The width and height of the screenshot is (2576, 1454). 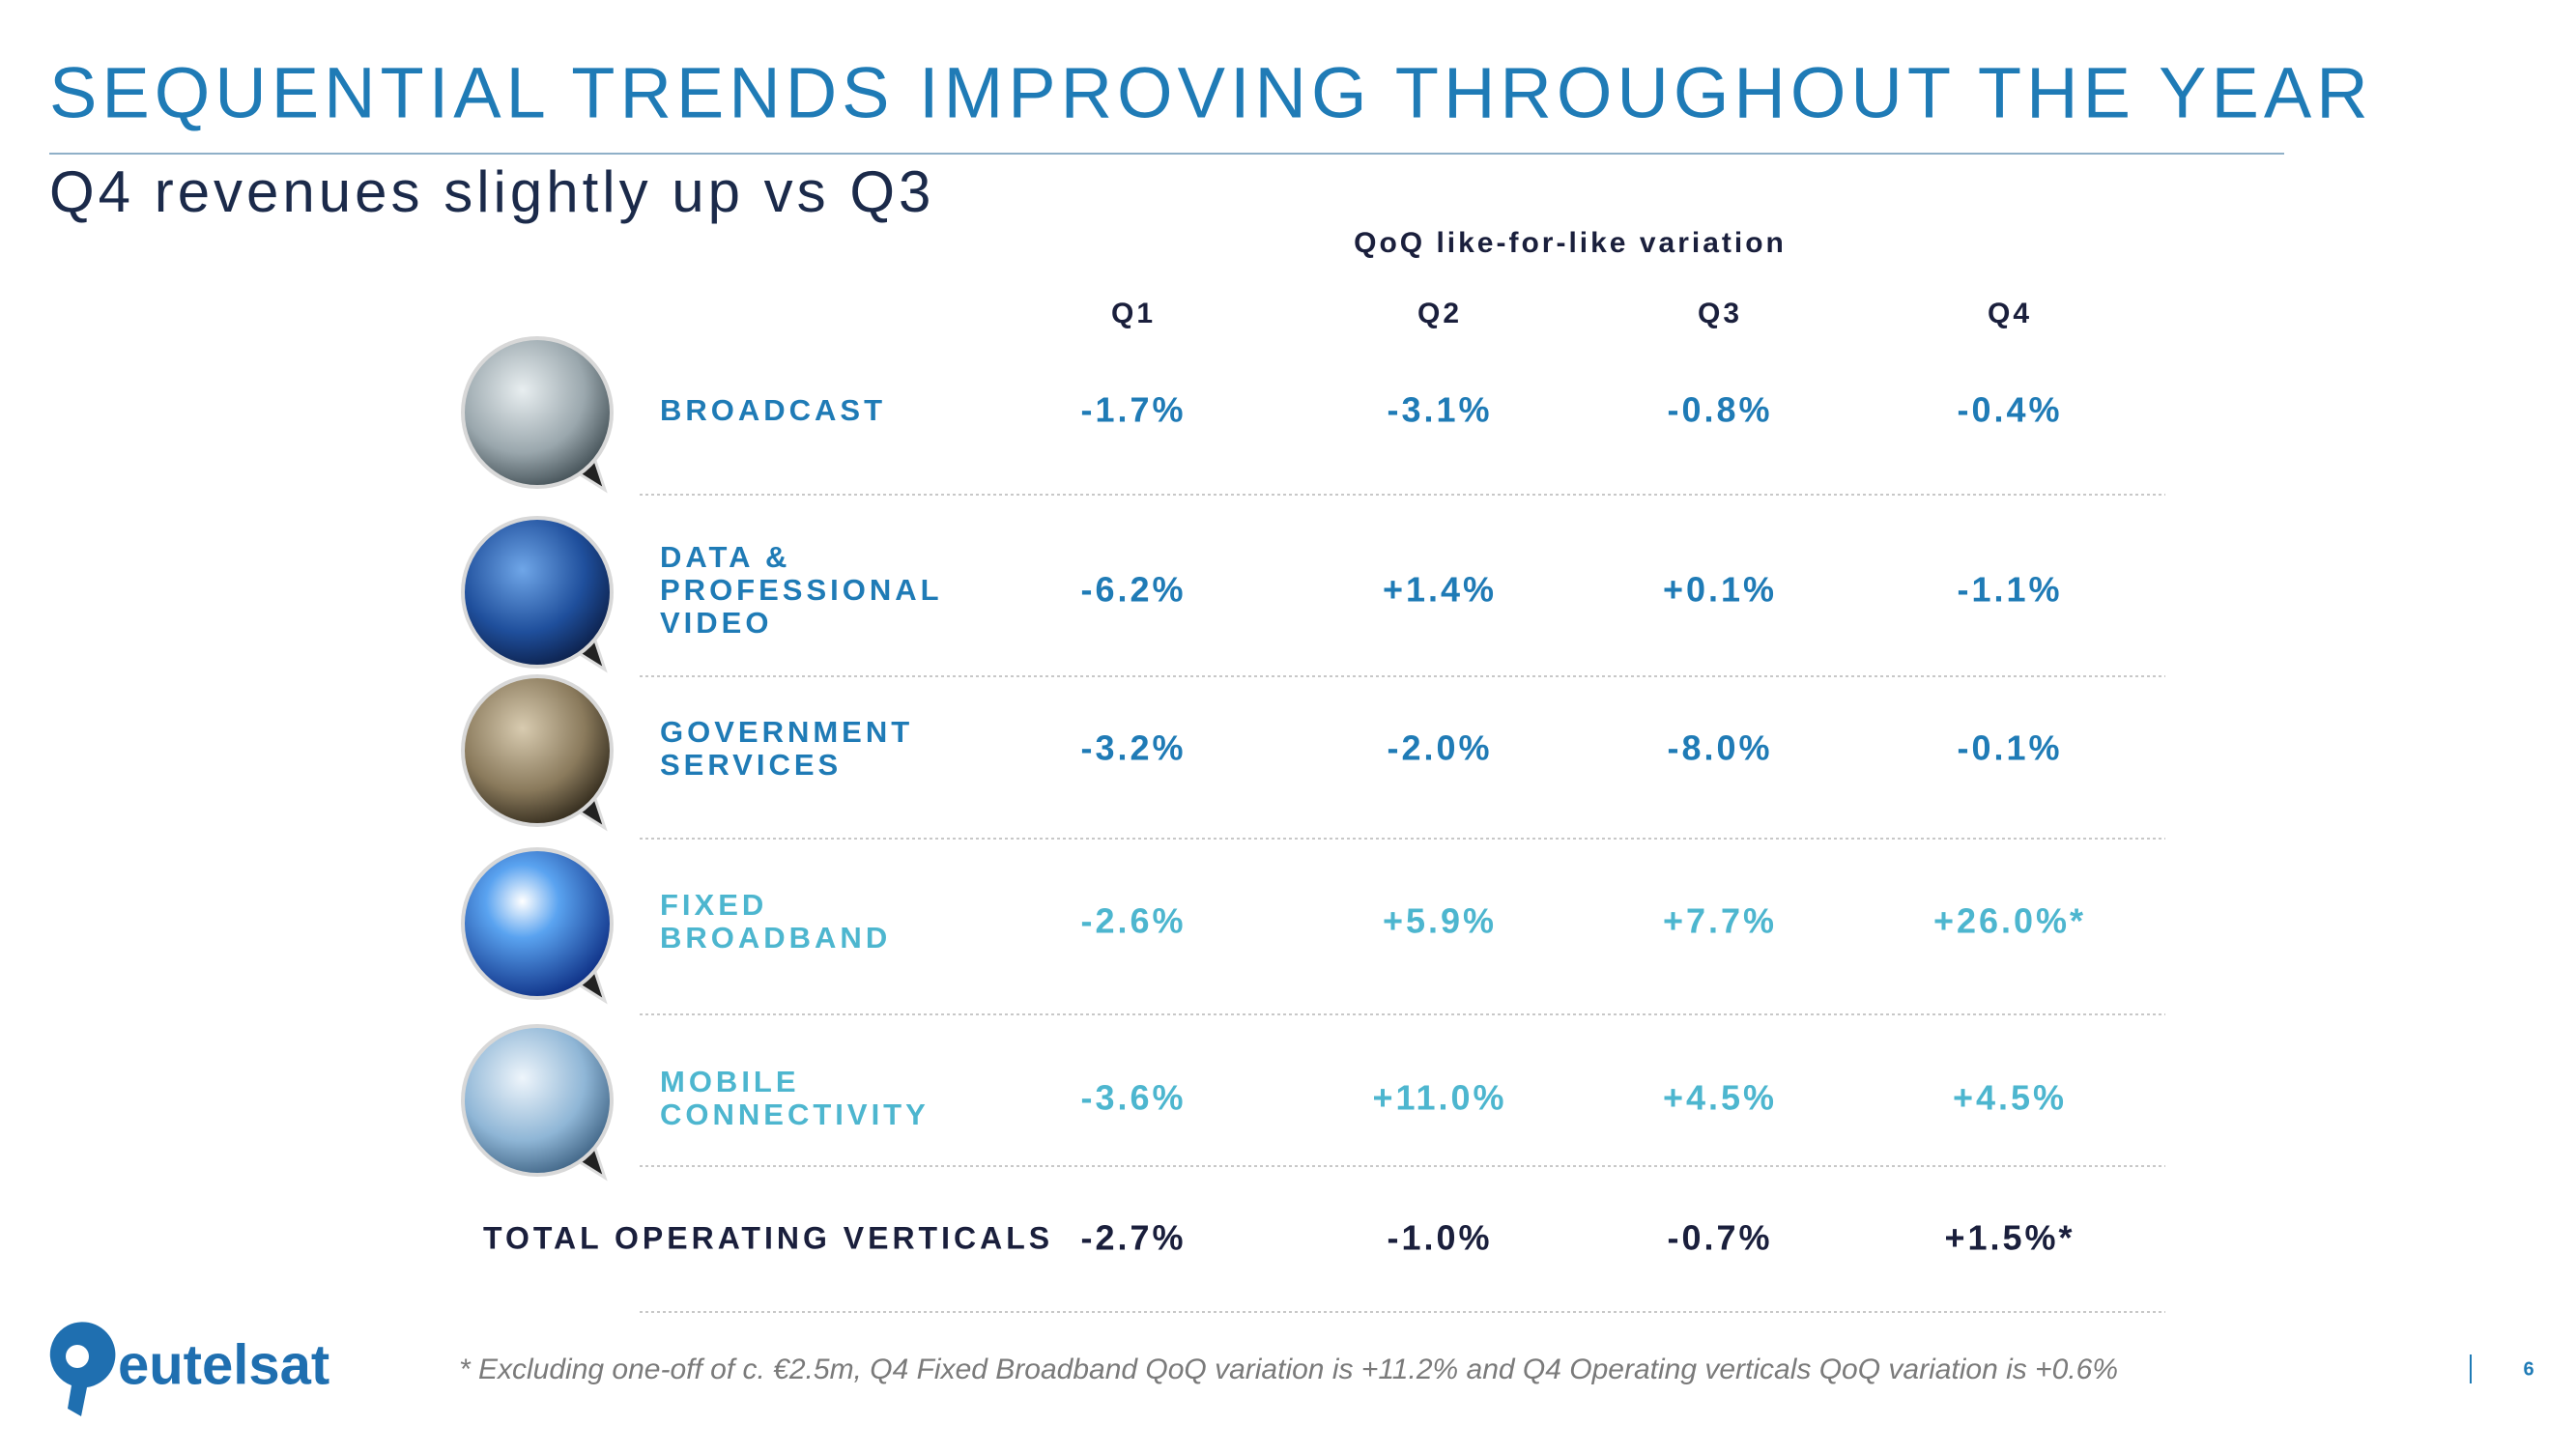 What do you see at coordinates (1571, 243) in the screenshot?
I see `table-caption: QoQ like-for-like variation` at bounding box center [1571, 243].